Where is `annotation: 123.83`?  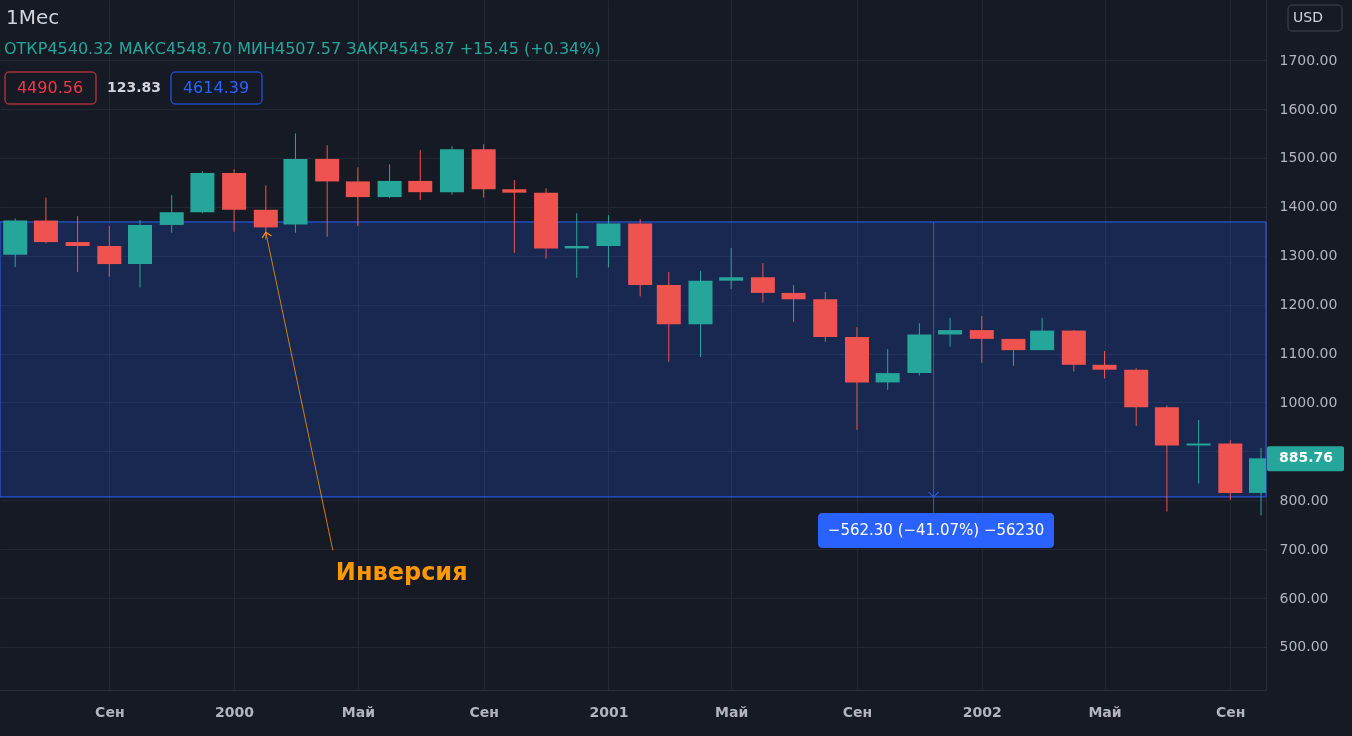 annotation: 123.83 is located at coordinates (134, 87).